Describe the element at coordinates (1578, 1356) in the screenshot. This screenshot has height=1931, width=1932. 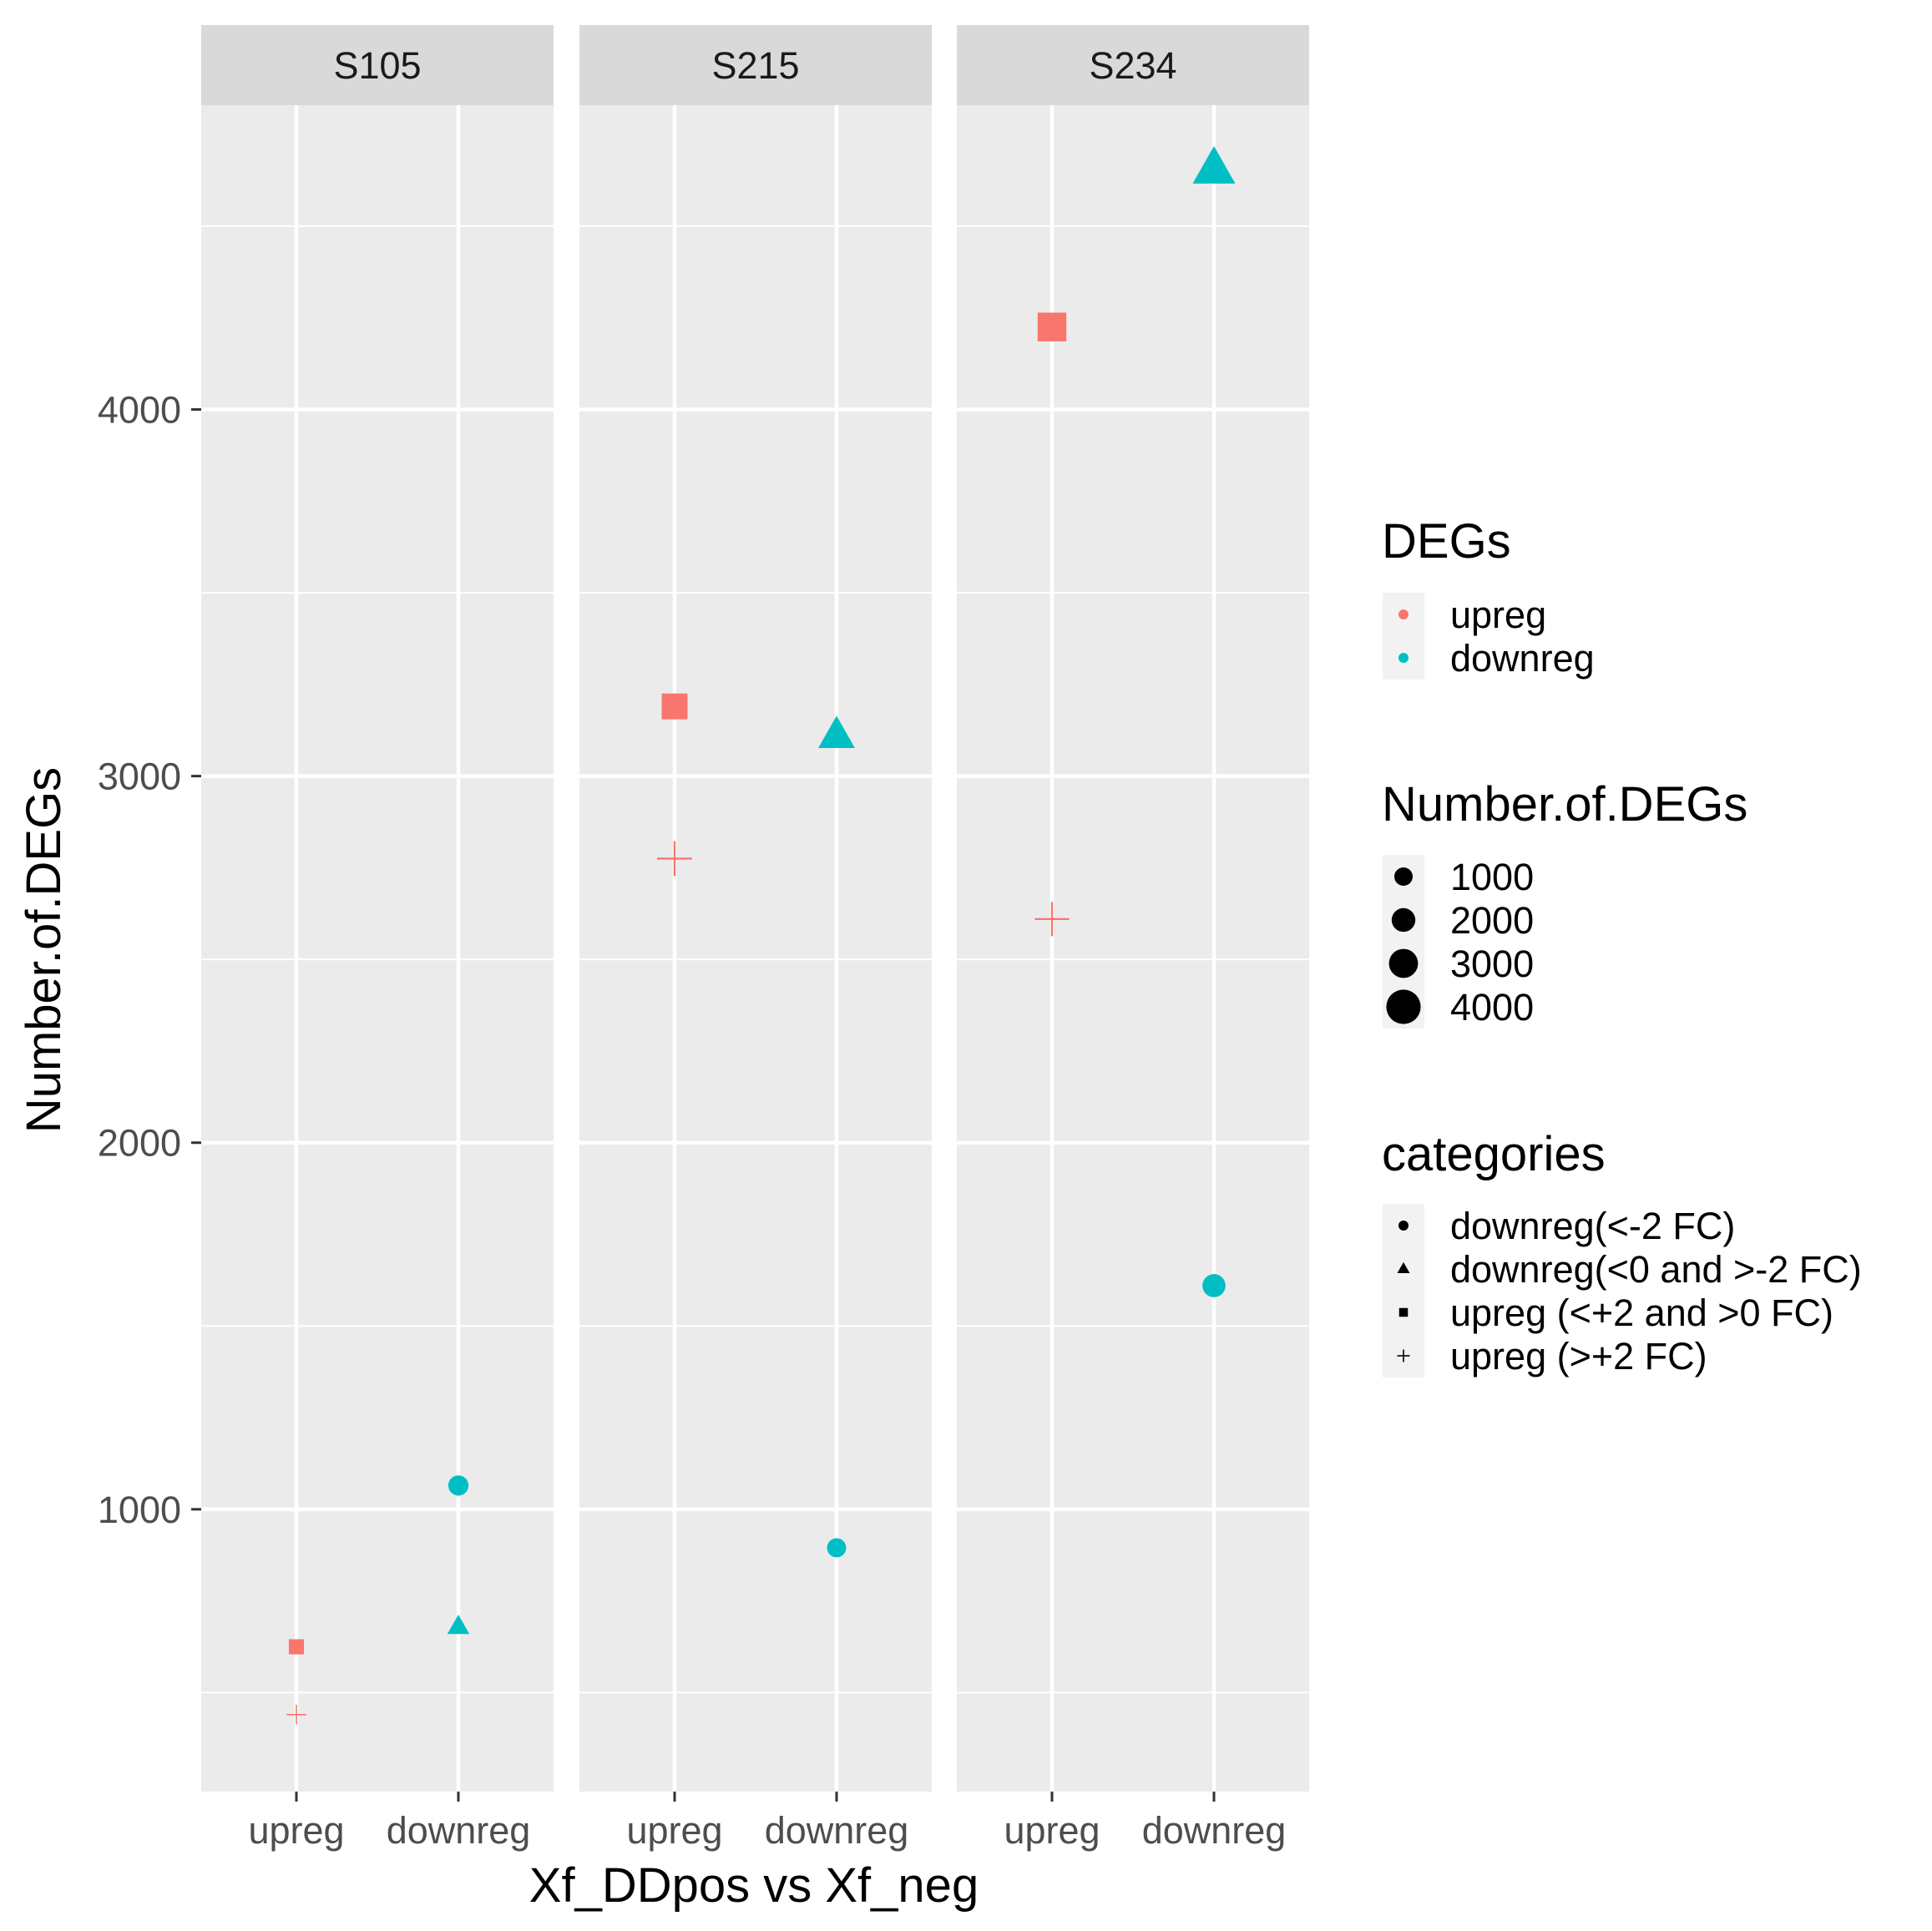
I see `legend-category-label-upreg-2-fc: upreg (>+2 FC)` at that location.